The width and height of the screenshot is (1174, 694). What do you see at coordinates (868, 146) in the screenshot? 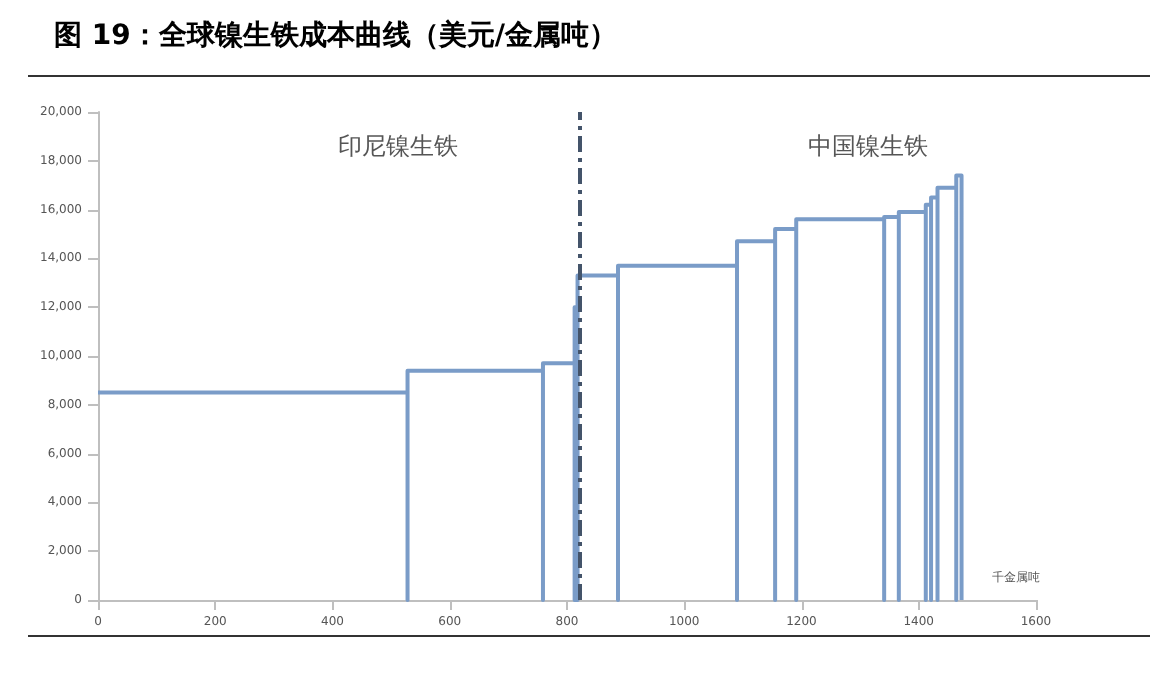
I see `annotation: 中国镍生铁` at bounding box center [868, 146].